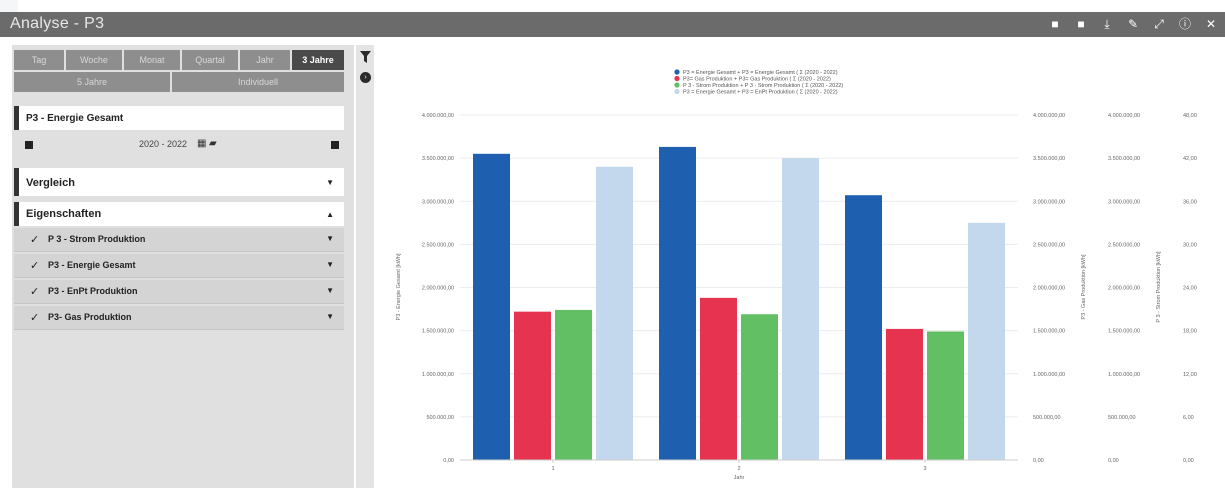 This screenshot has width=1225, height=493. What do you see at coordinates (365, 266) in the screenshot?
I see `chart-toolstrip: ›` at bounding box center [365, 266].